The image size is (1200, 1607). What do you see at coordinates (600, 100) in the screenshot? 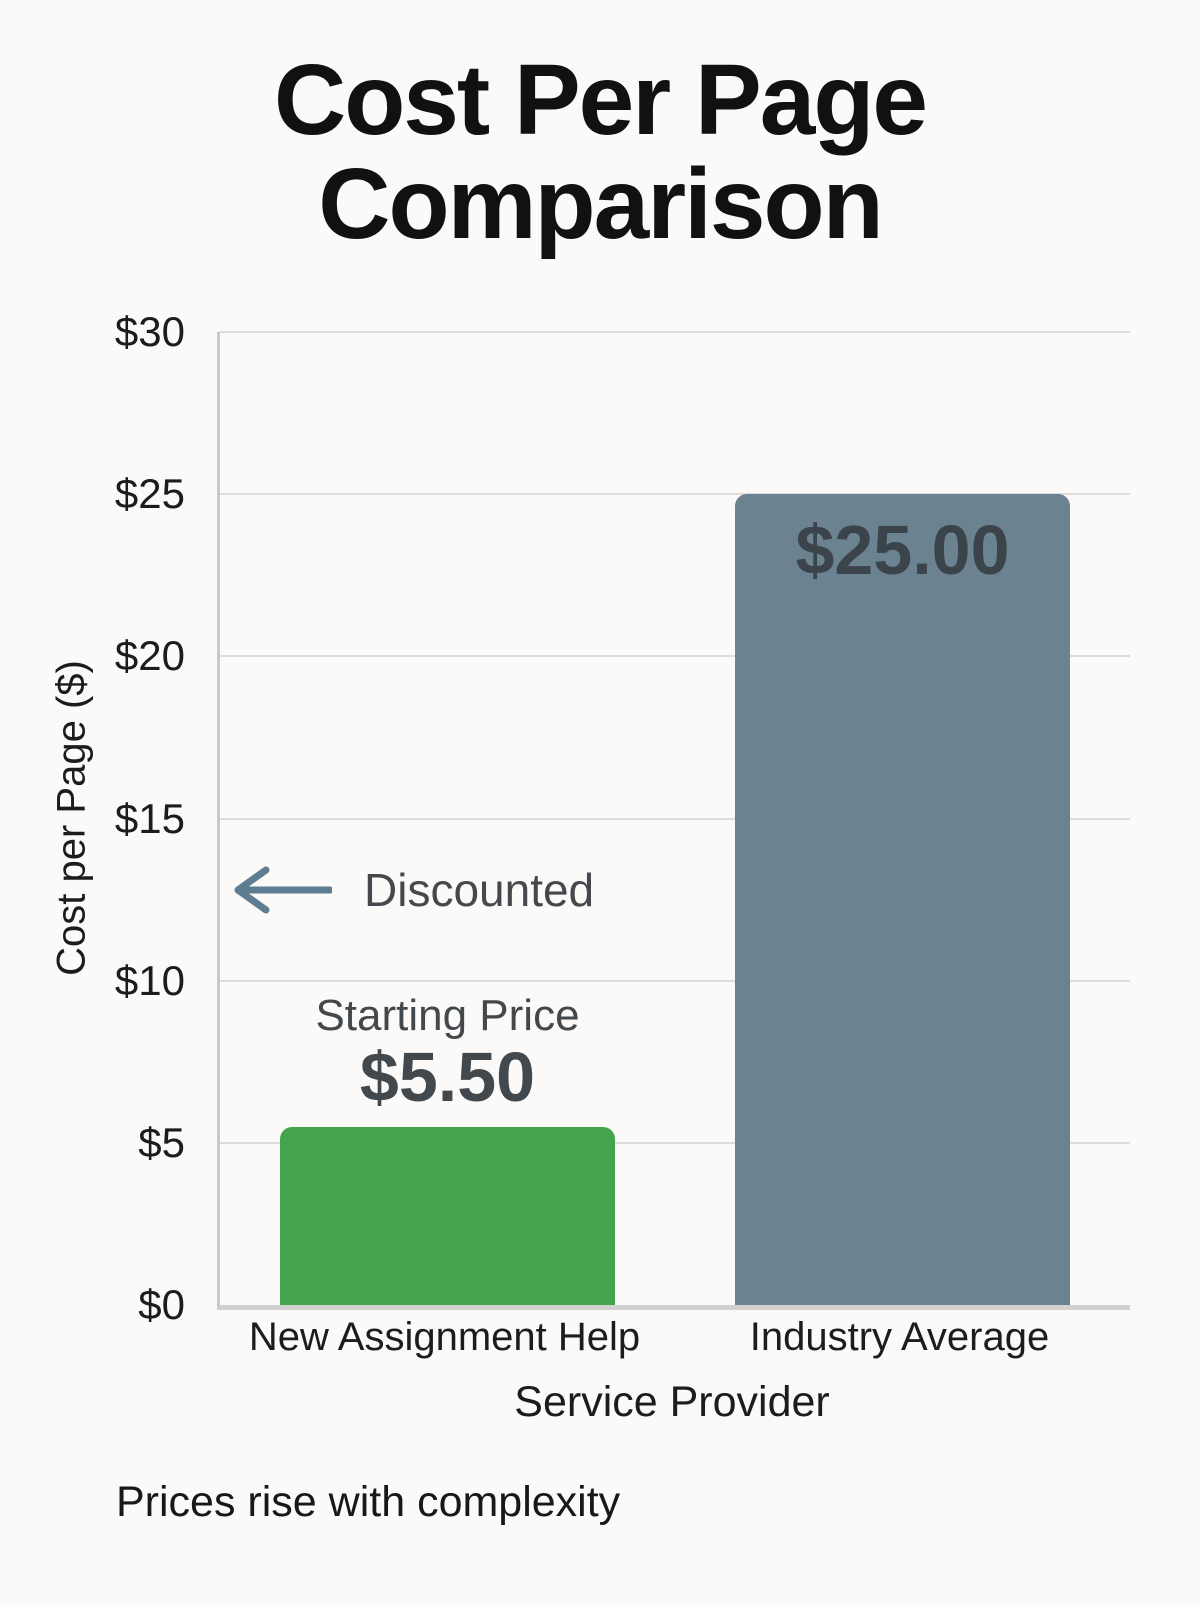
I see `chart-title-line-1: Cost Per Page` at bounding box center [600, 100].